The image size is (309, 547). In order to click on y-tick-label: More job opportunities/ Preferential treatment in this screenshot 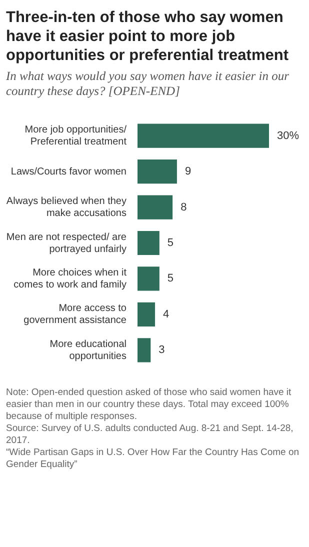, I will do `click(75, 136)`.